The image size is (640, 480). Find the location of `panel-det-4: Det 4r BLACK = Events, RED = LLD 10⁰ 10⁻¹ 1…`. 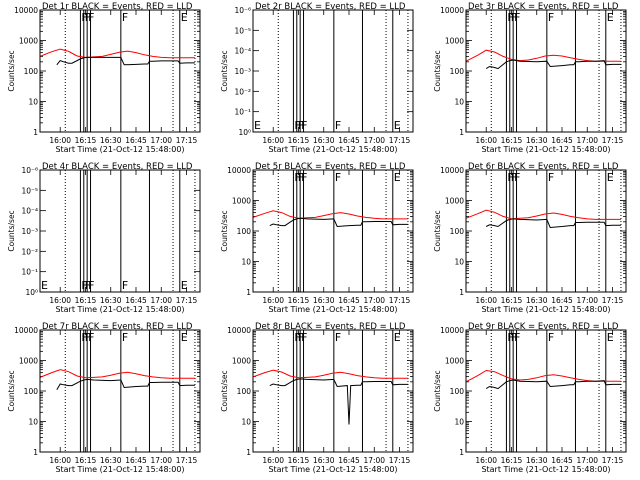

panel-det-4: Det 4r BLACK = Events, RED = LLD 10⁰ 10⁻¹ 1… is located at coordinates (104, 238).